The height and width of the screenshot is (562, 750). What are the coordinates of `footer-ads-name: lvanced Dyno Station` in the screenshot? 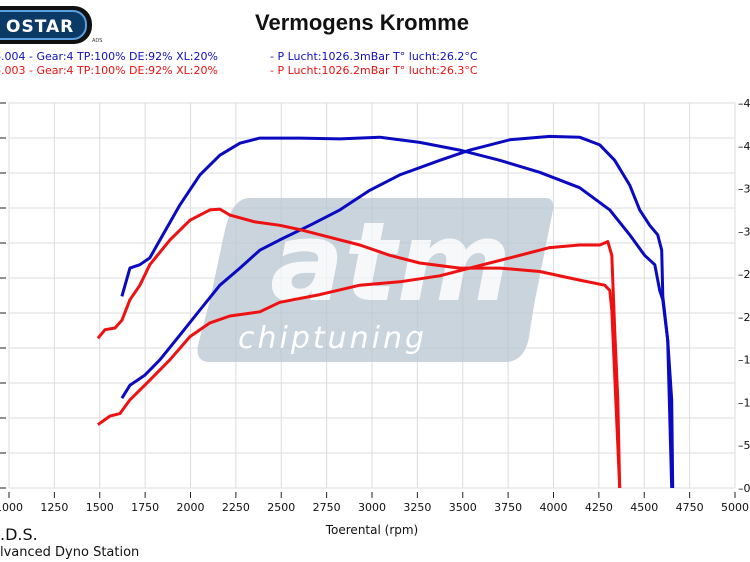 It's located at (69, 552).